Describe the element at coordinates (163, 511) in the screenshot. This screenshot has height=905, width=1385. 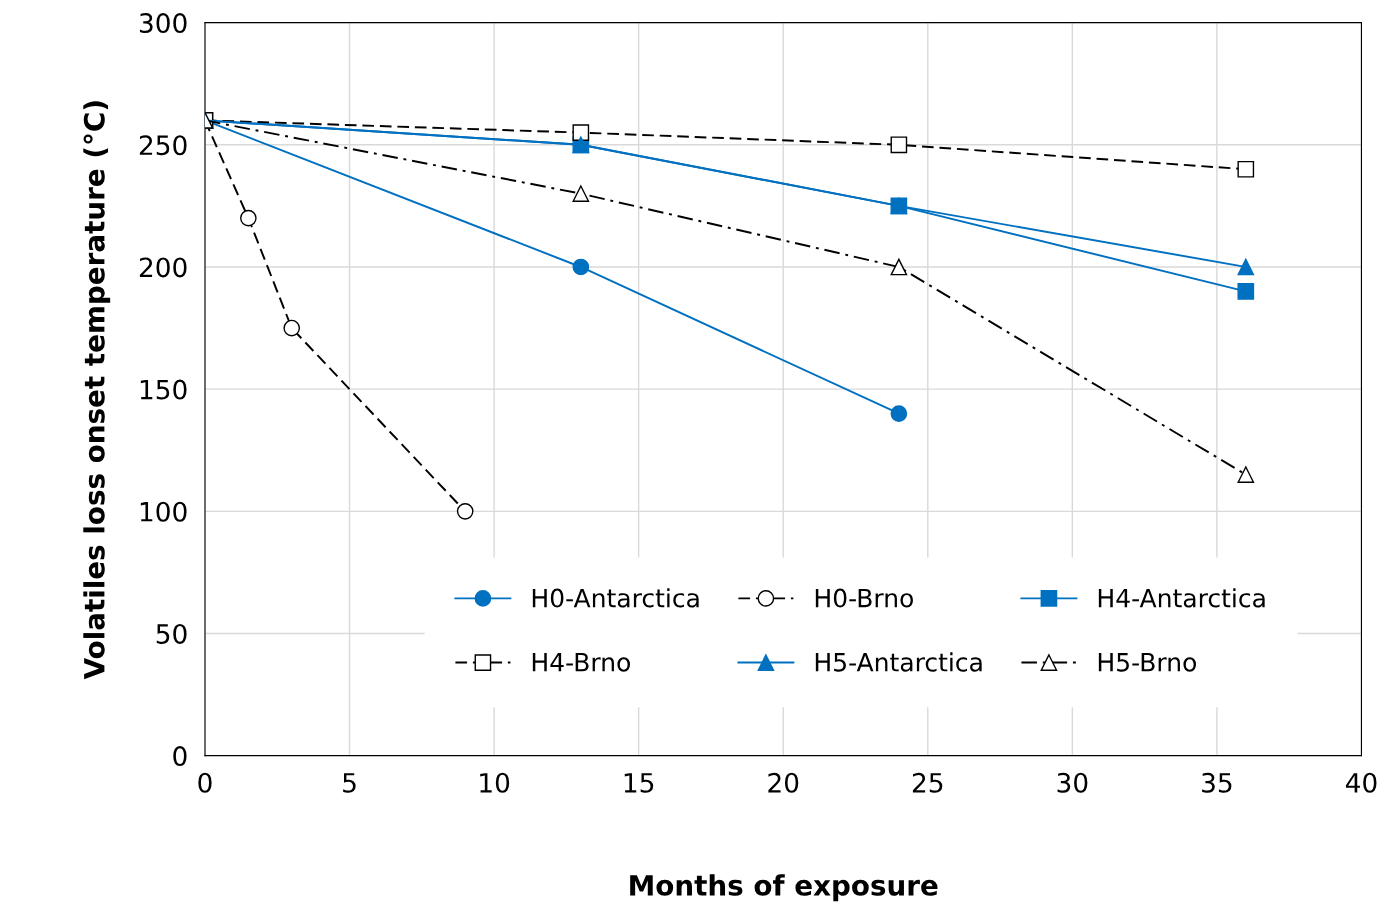
I see `y-tick-label: 100` at that location.